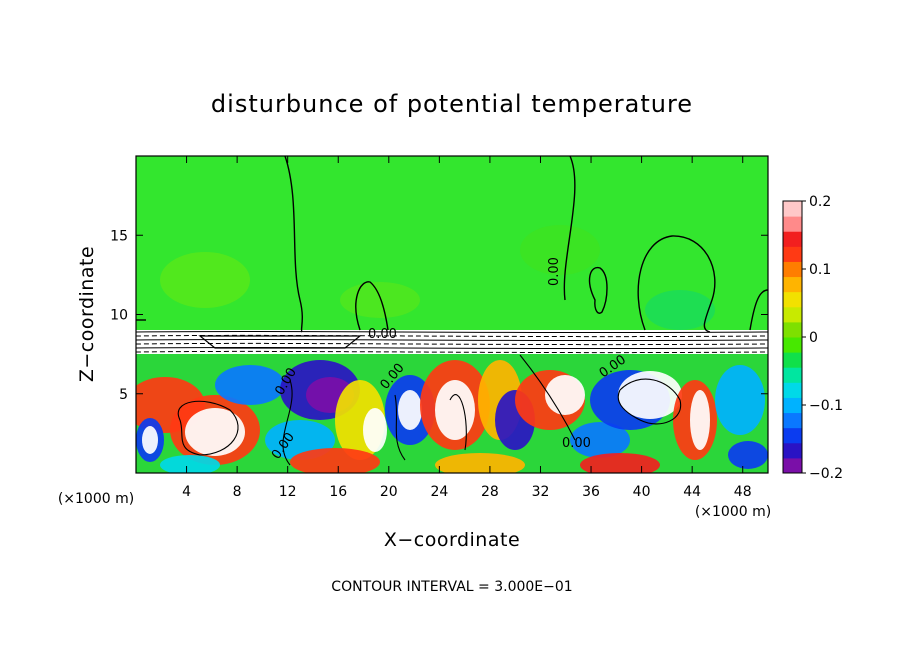 The height and width of the screenshot is (654, 904). What do you see at coordinates (119, 316) in the screenshot?
I see `y-tick-label: 10` at bounding box center [119, 316].